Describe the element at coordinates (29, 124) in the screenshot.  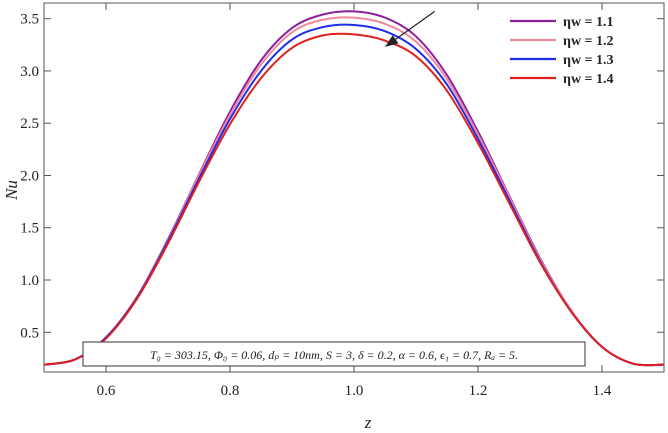
I see `y-tick-label: 2.5` at that location.